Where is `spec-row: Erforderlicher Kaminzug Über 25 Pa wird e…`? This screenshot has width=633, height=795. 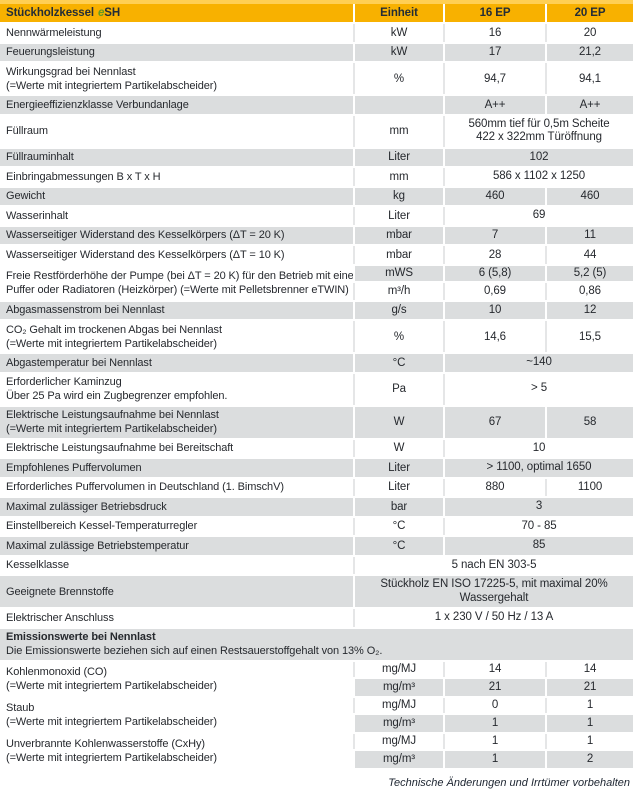
spec-row: Erforderlicher Kaminzug Über 25 Pa wird e… is located at coordinates (316, 390).